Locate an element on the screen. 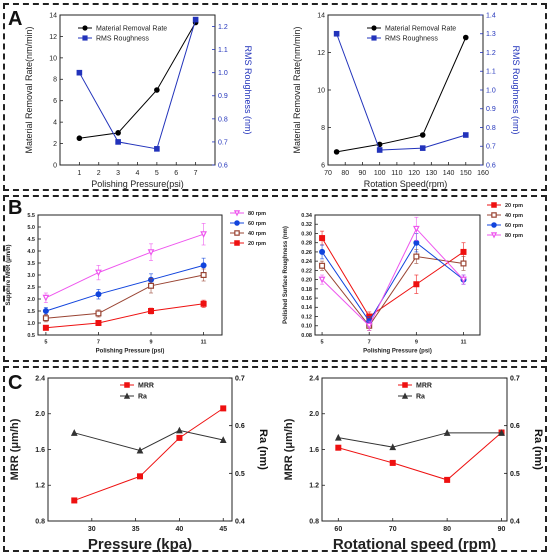 This screenshot has height=555, width=550. a2-x-tick-label: 130 is located at coordinates (431, 173).